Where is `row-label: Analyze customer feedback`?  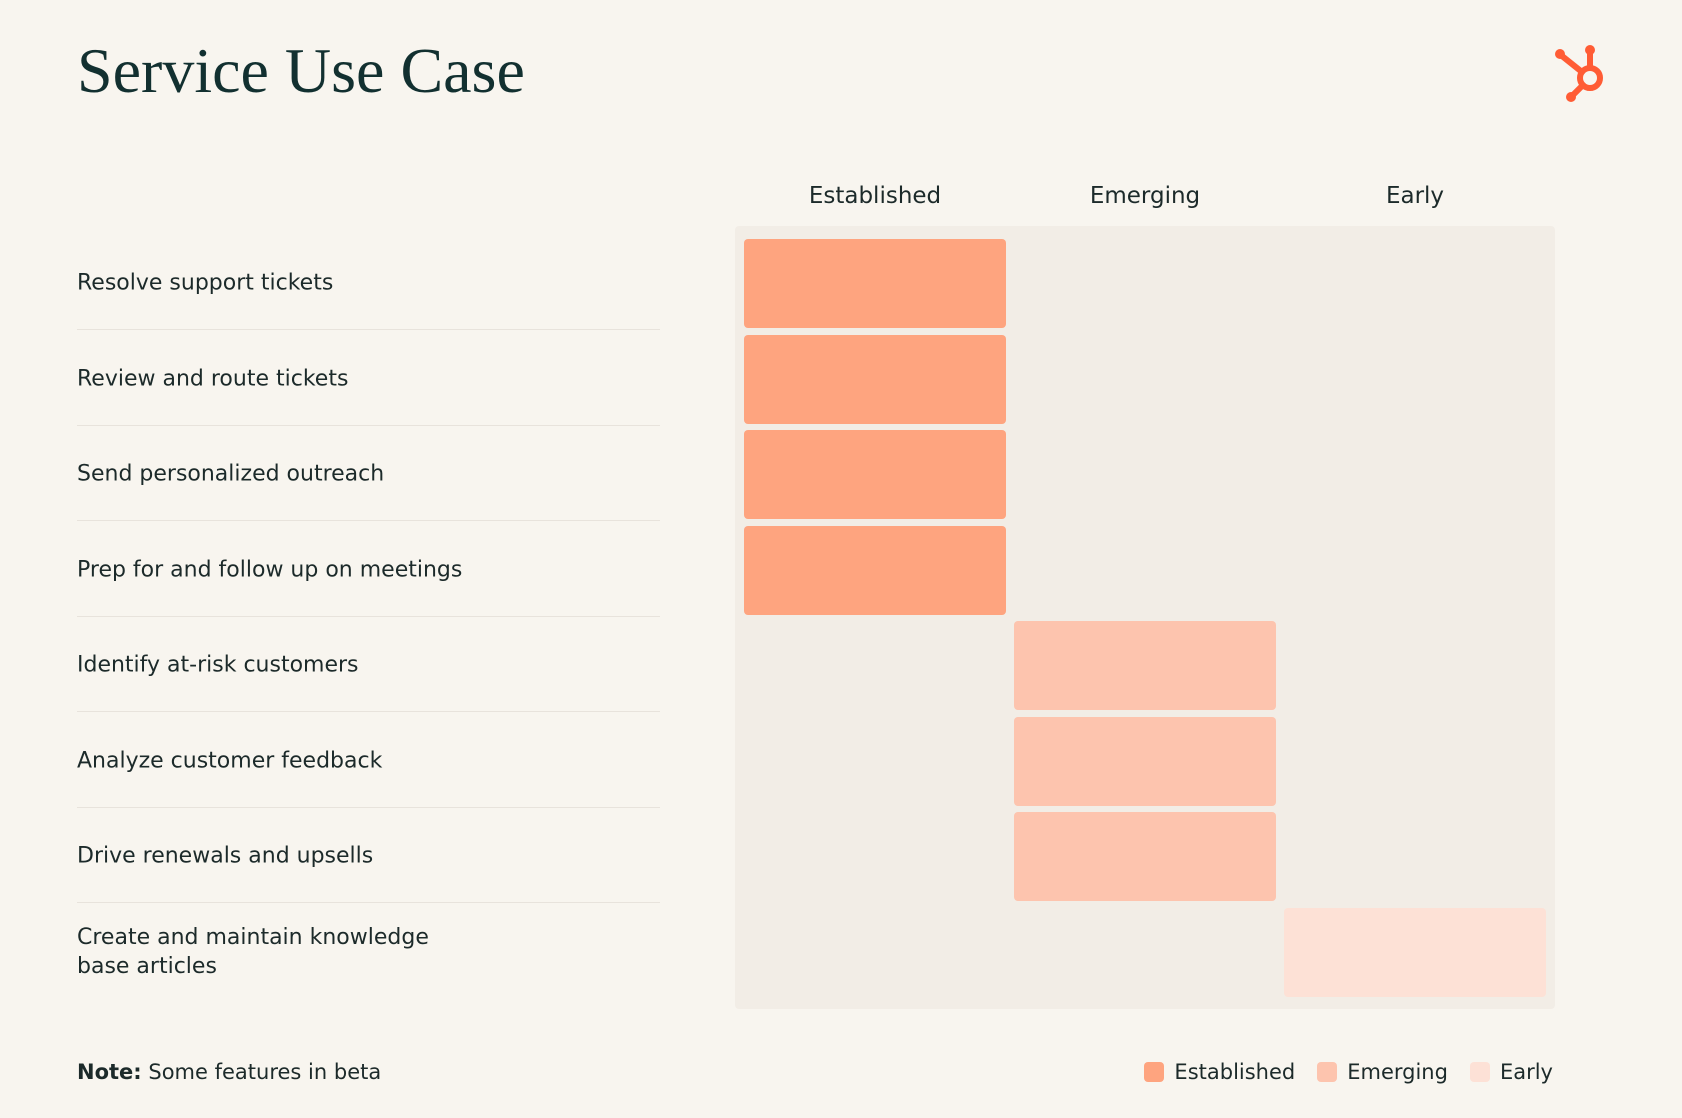 row-label: Analyze customer feedback is located at coordinates (230, 760).